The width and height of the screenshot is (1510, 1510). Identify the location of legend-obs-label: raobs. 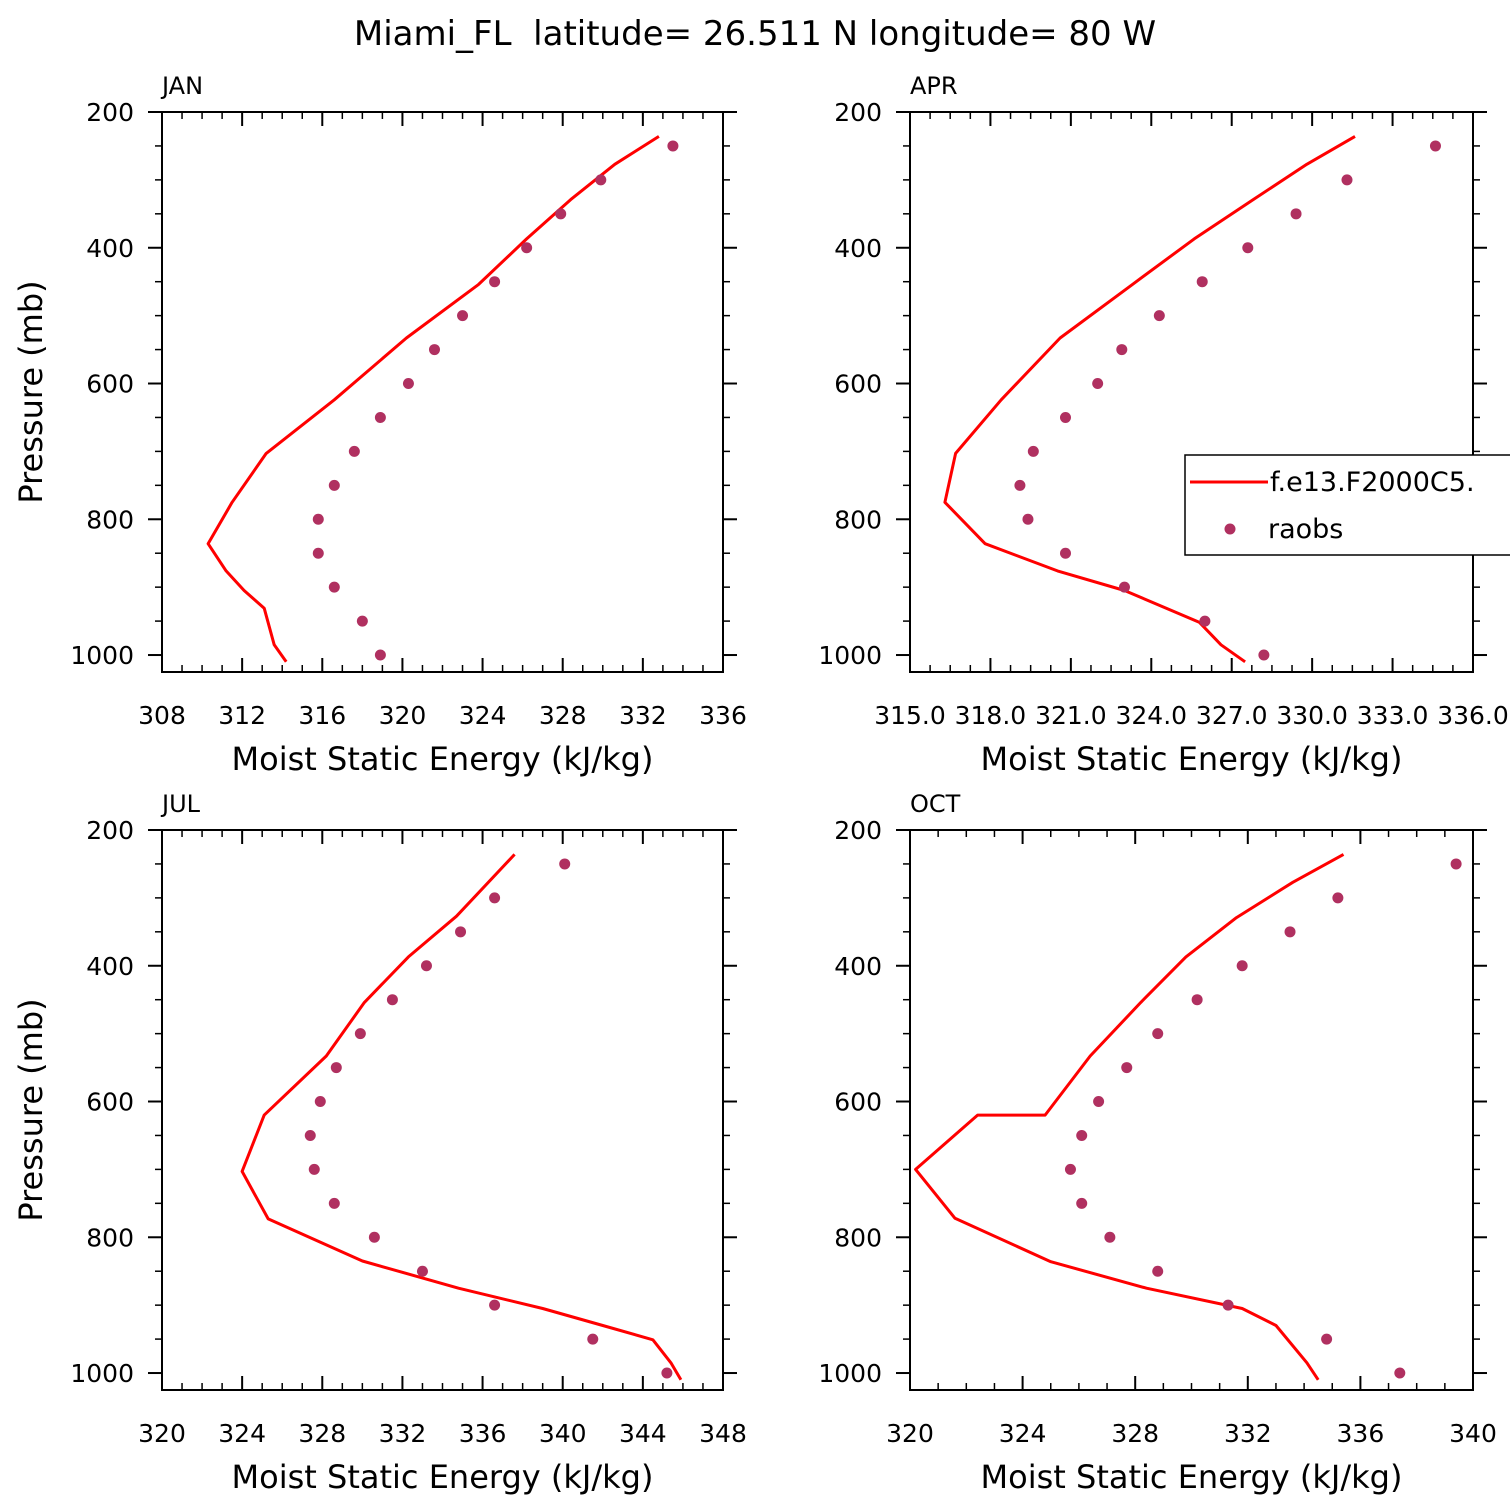
(1305, 529).